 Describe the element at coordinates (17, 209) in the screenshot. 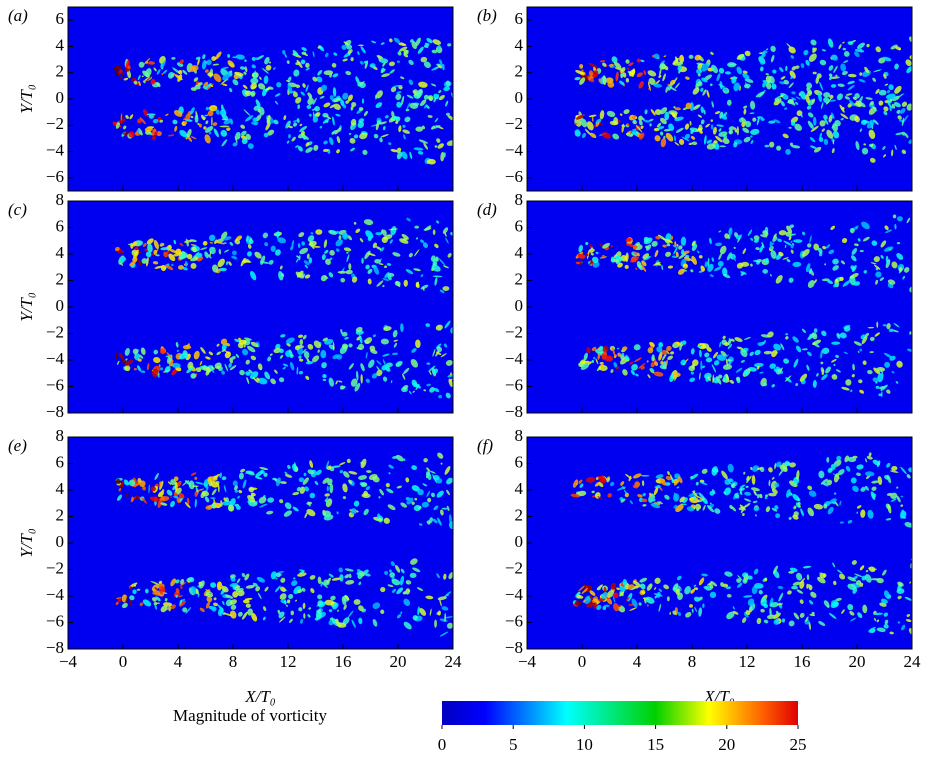

I see `panel-label: (c)` at that location.